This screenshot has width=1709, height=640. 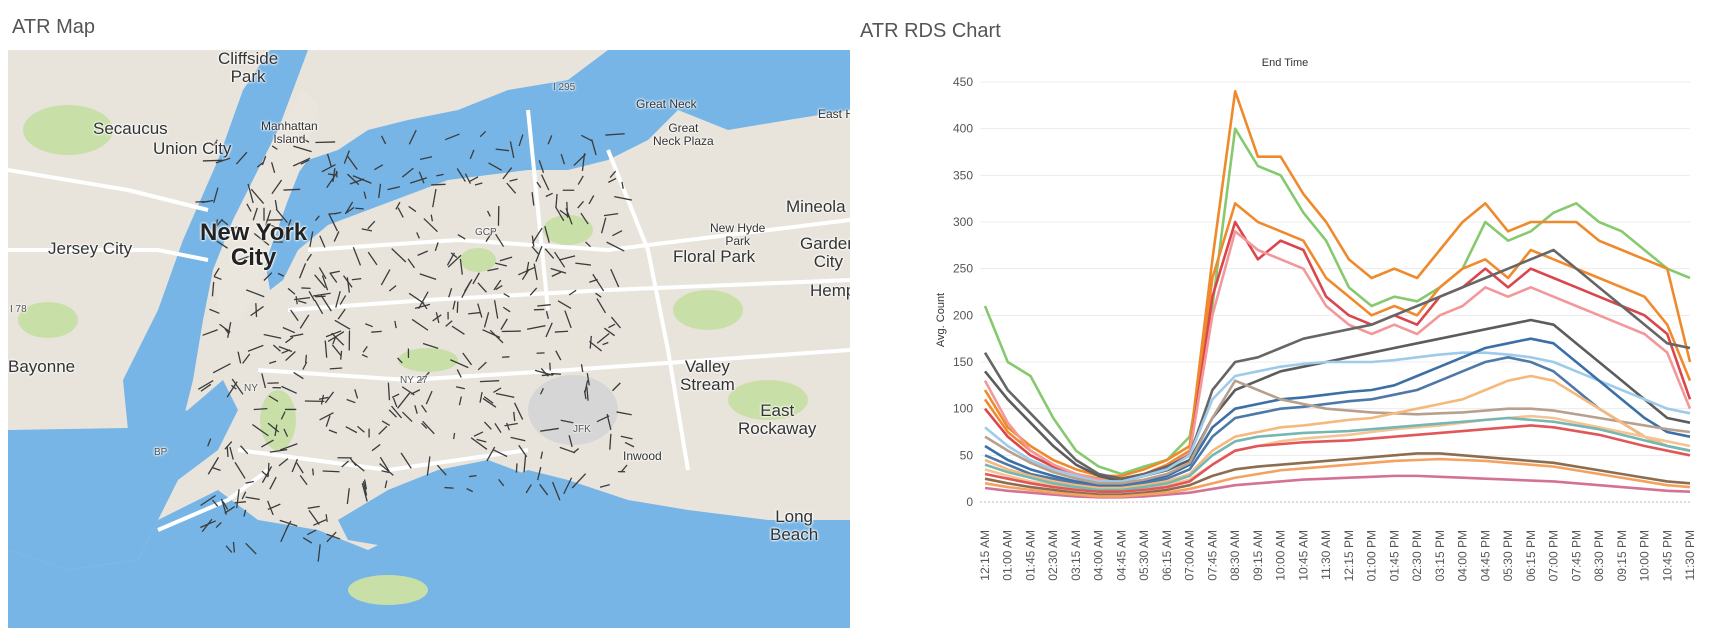 What do you see at coordinates (161, 452) in the screenshot?
I see `map-label-bp: BP` at bounding box center [161, 452].